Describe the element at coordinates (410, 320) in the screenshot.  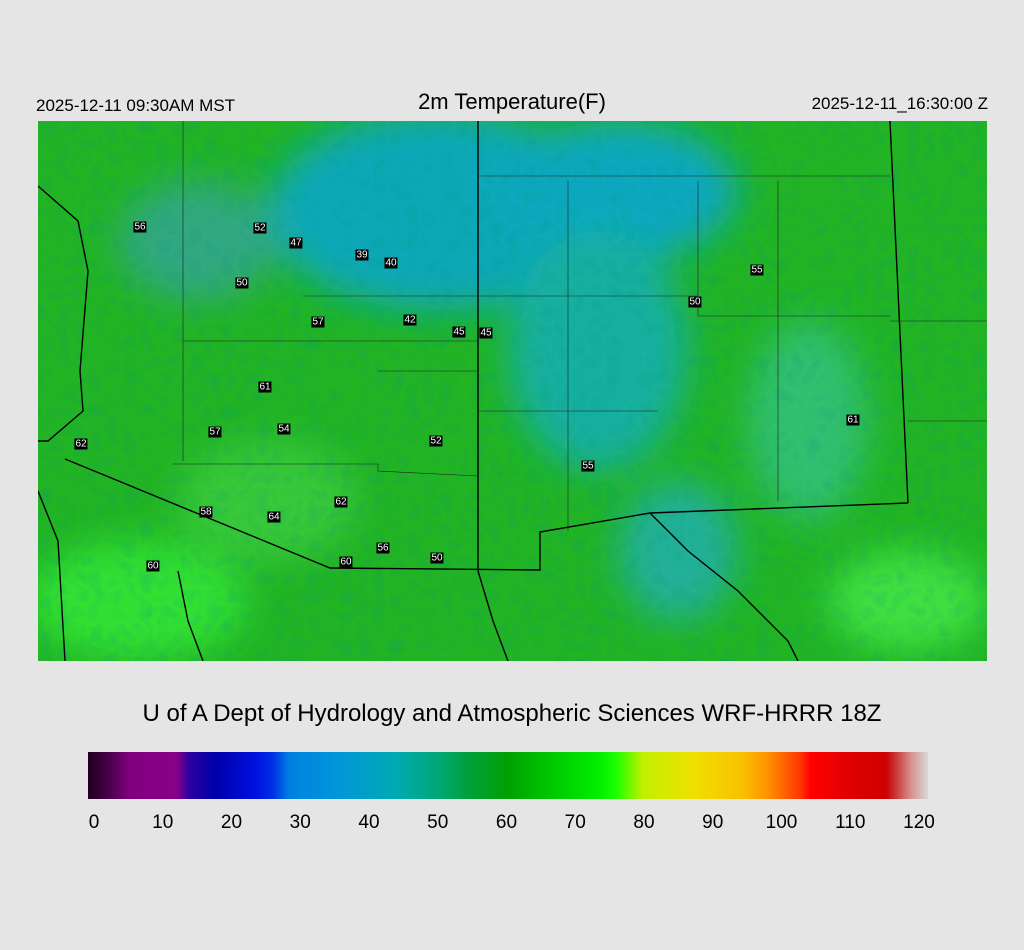
I see `station-label: 42` at that location.